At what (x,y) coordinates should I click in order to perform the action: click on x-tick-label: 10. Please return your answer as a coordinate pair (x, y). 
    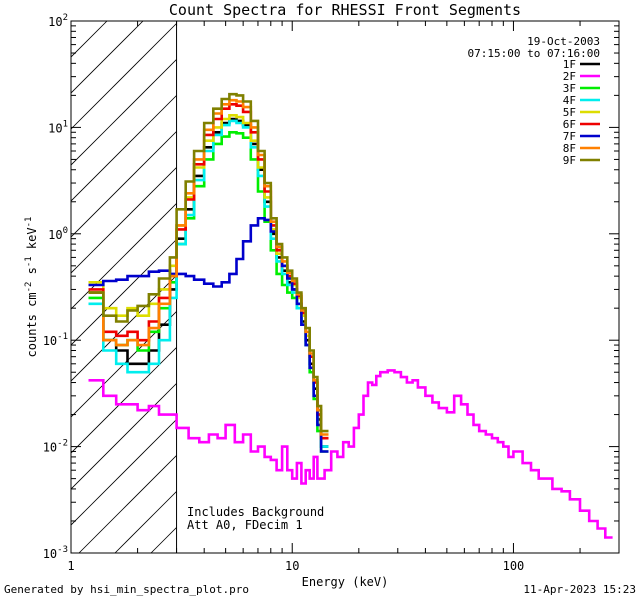
    Looking at the image, I should click on (292, 566).